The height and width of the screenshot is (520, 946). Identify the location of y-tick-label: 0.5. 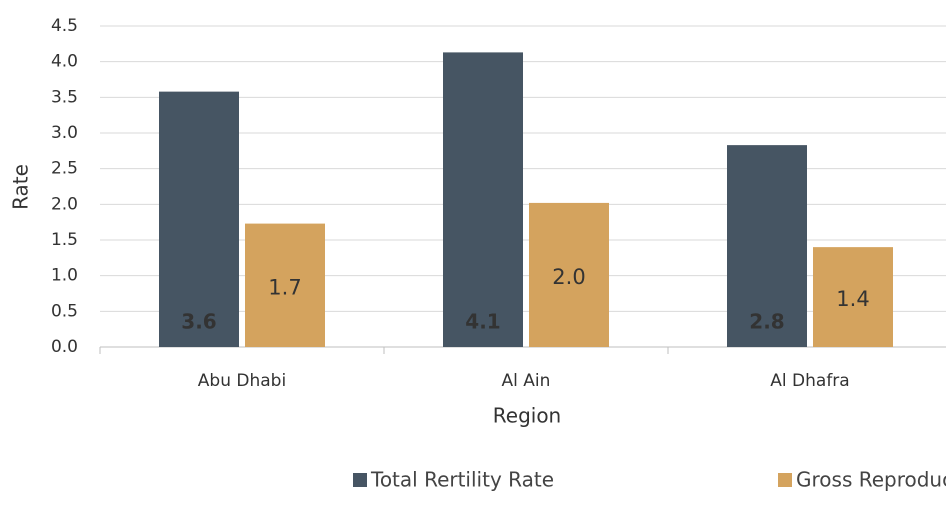
(64, 311).